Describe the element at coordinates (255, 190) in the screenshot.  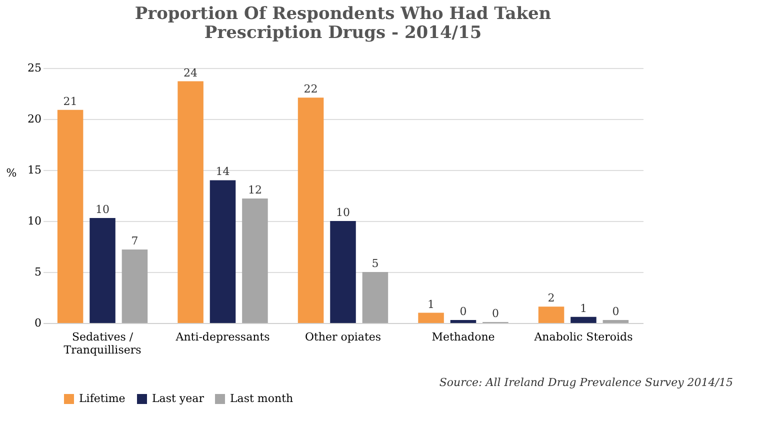
I see `data-label: 12` at that location.